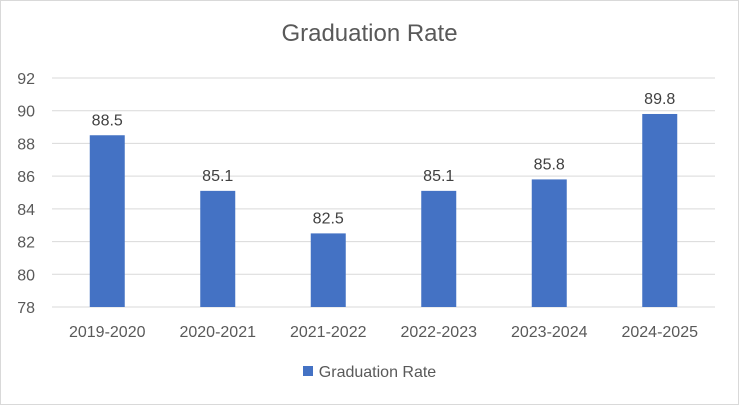 This screenshot has width=739, height=405. I want to click on data-label: 82.5, so click(328, 218).